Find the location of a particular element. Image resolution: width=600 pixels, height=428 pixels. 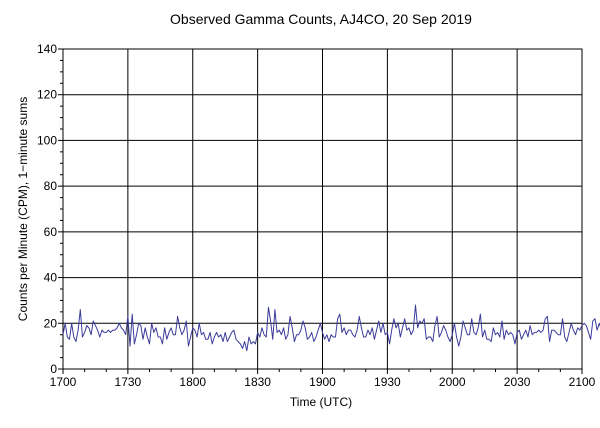

y-tick-label: 60 is located at coordinates (51, 232).